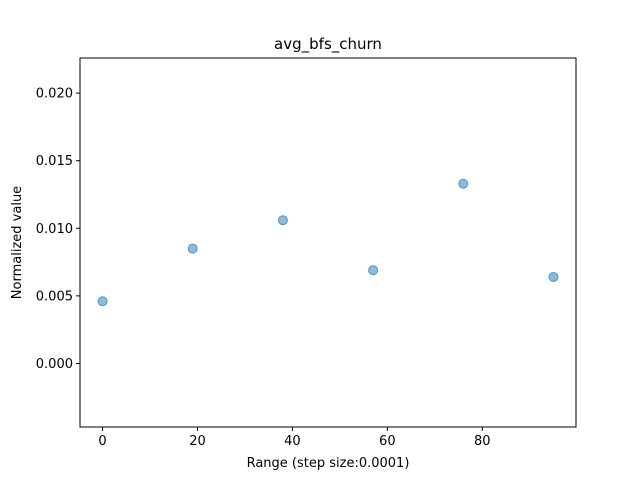 Image resolution: width=640 pixels, height=480 pixels. What do you see at coordinates (54, 94) in the screenshot?
I see `y-tick-label: 0.020` at bounding box center [54, 94].